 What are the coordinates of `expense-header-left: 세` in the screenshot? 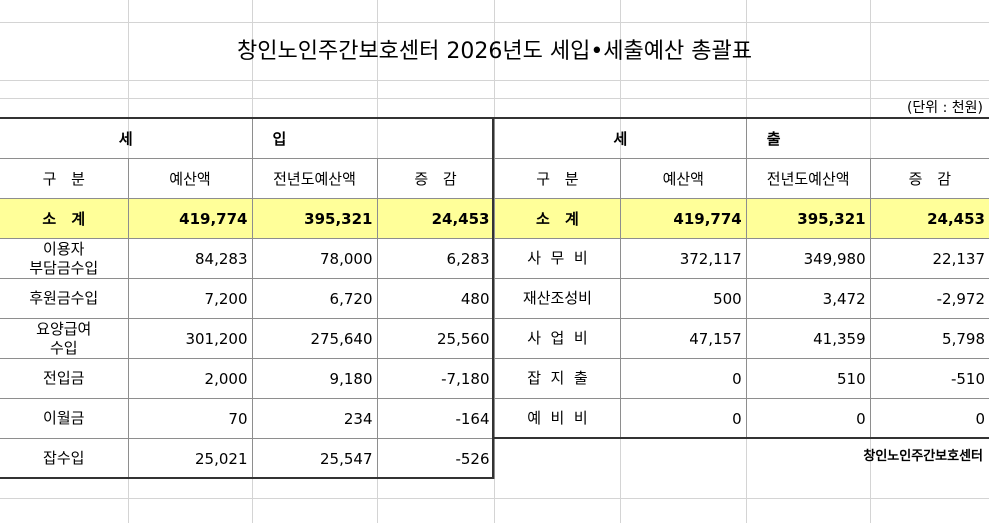 It's located at (620, 138).